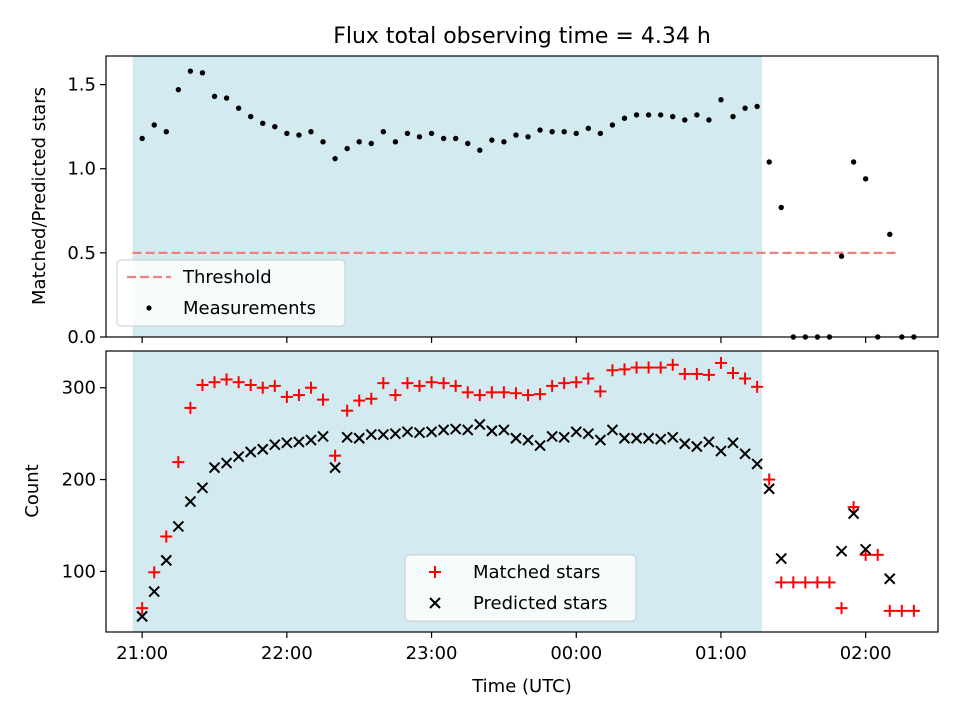 This screenshot has height=720, width=960. Describe the element at coordinates (721, 653) in the screenshot. I see `x-tick-label: 01:00` at that location.